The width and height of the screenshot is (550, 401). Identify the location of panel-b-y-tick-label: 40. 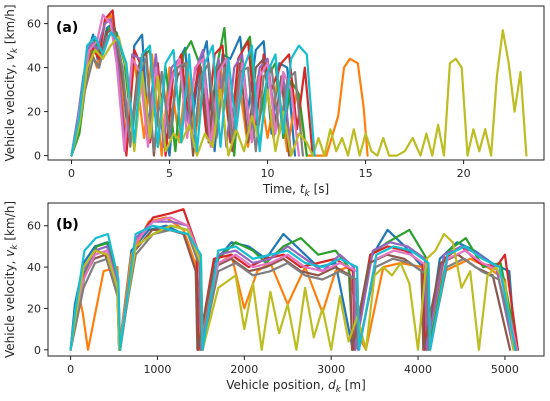
(34, 267).